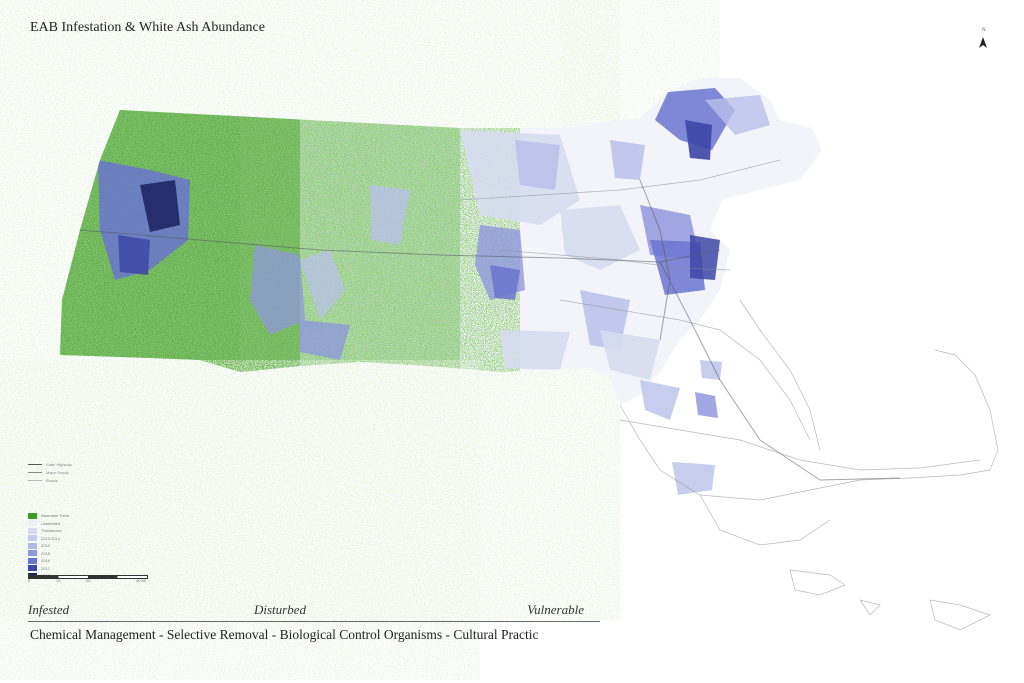  What do you see at coordinates (45, 568) in the screenshot?
I see `legend-label: 2017` at bounding box center [45, 568].